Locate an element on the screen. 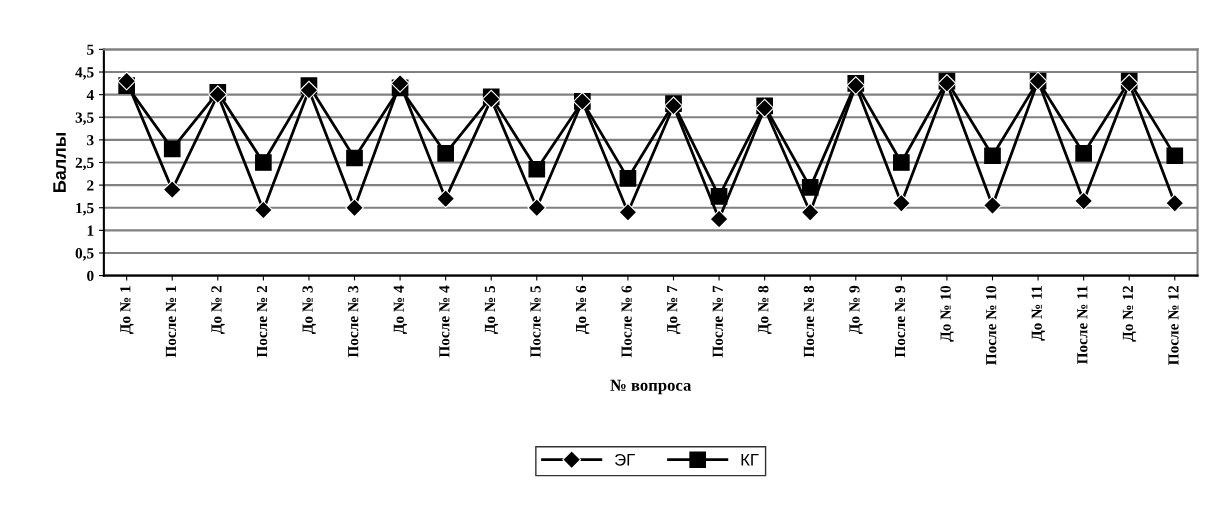  y-tick-label: 1 is located at coordinates (90, 230).